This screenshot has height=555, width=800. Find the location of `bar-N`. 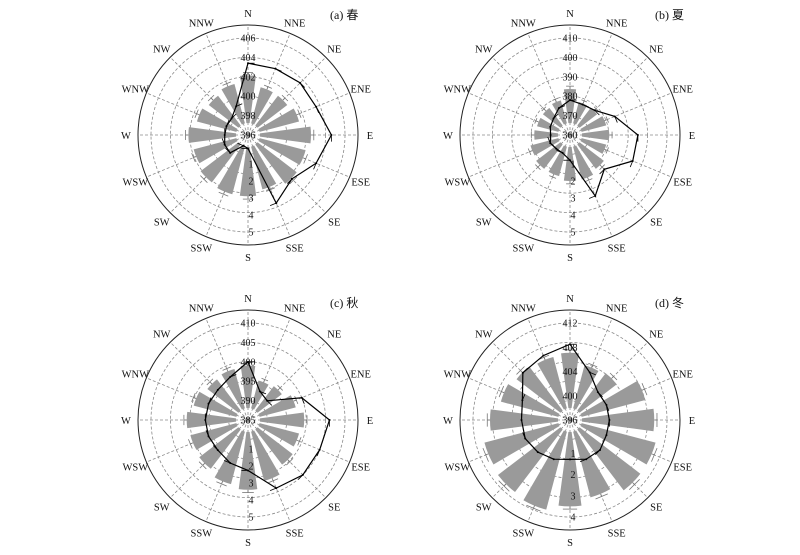

bar-N is located at coordinates (570, 106).